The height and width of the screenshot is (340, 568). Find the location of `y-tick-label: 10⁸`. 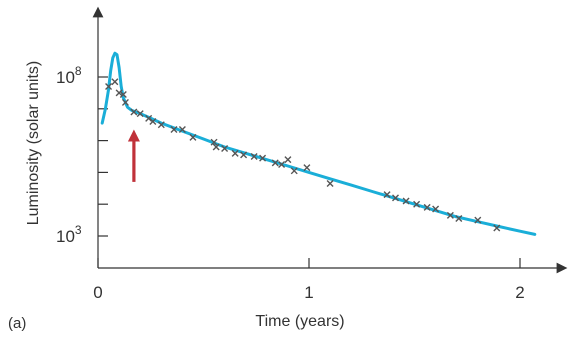

y-tick-label: 10⁸ is located at coordinates (69, 75).